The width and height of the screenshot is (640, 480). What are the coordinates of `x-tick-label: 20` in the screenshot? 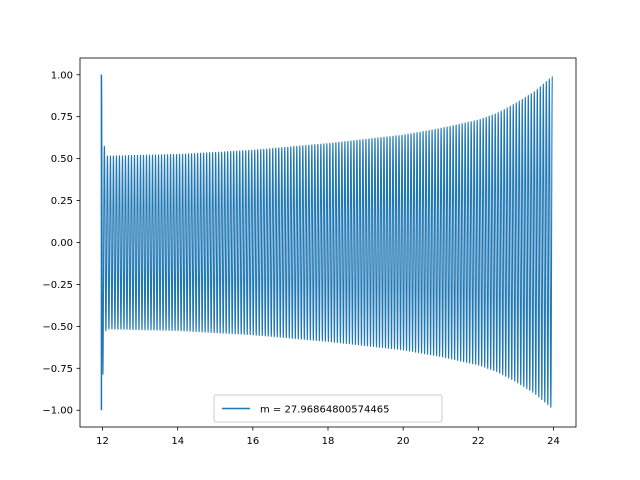 It's located at (403, 441).